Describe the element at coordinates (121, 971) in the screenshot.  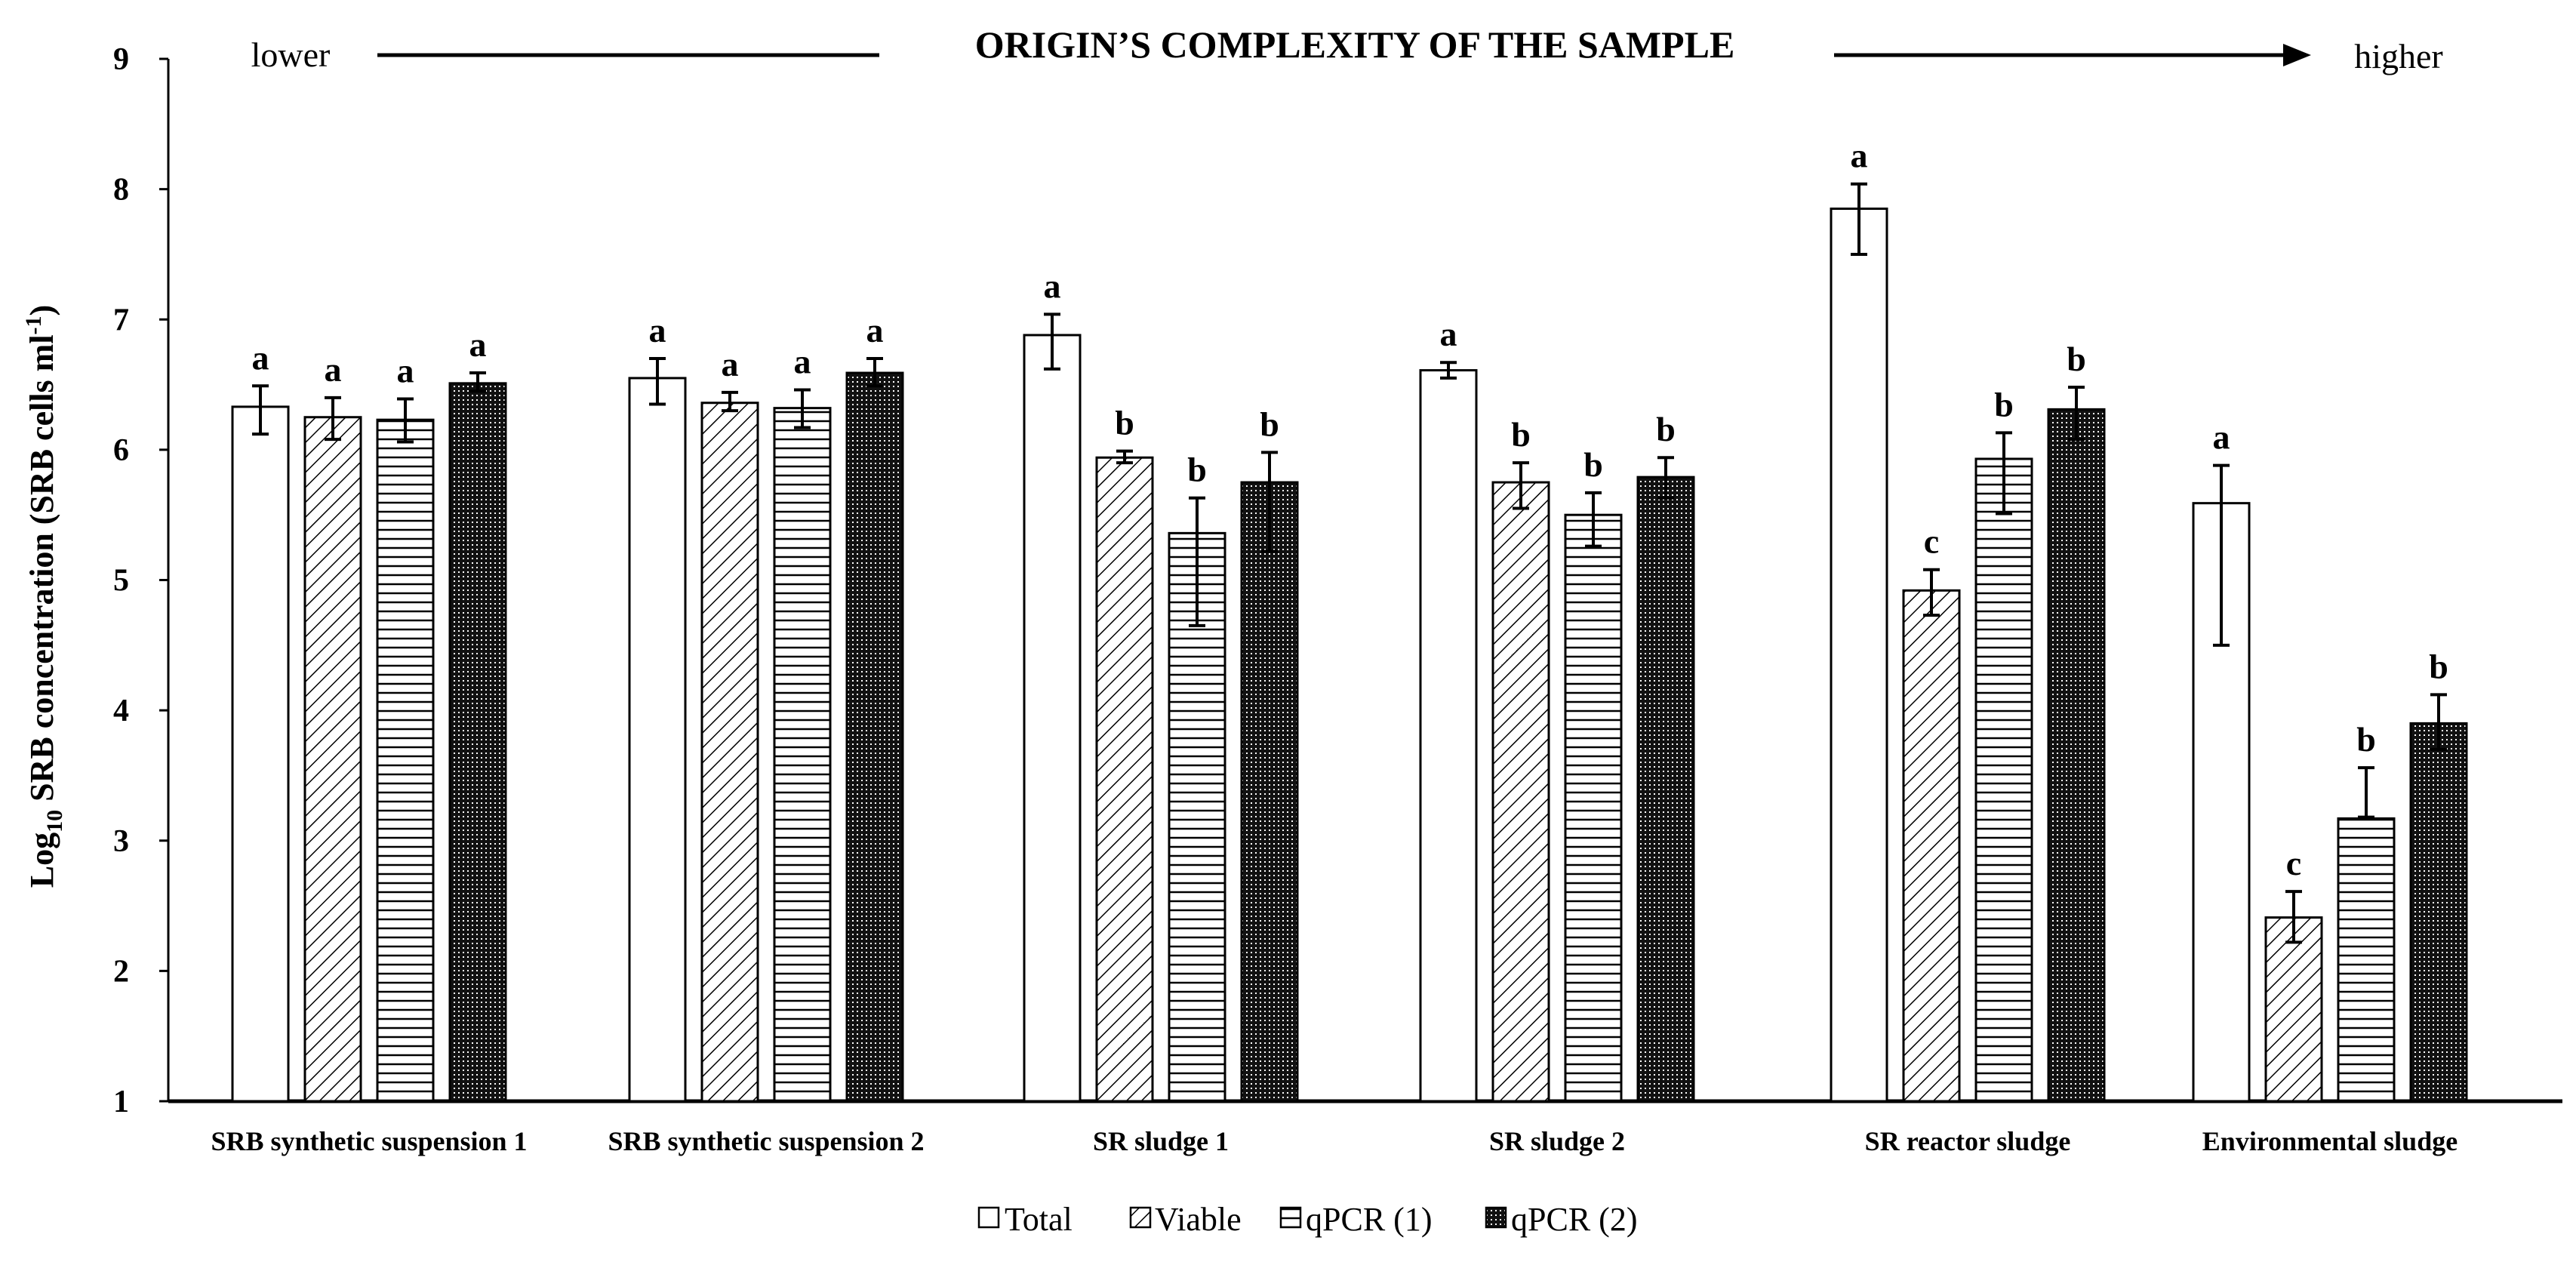
I see `y-tick-label: 2` at that location.